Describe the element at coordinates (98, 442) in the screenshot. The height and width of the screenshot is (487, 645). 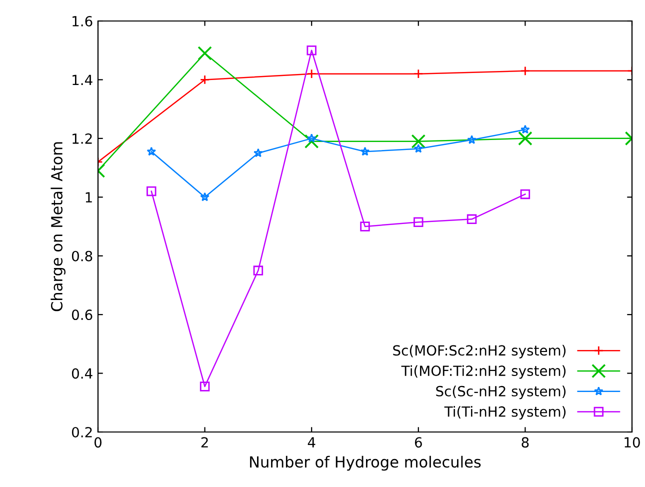
I see `x-tick-label: 0` at that location.